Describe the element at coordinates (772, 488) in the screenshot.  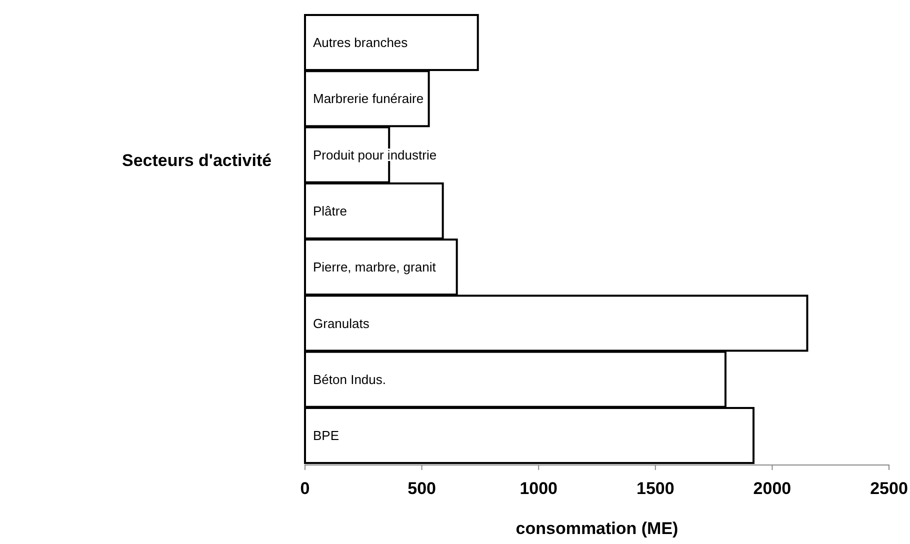
I see `x-tick-label: 2000` at that location.